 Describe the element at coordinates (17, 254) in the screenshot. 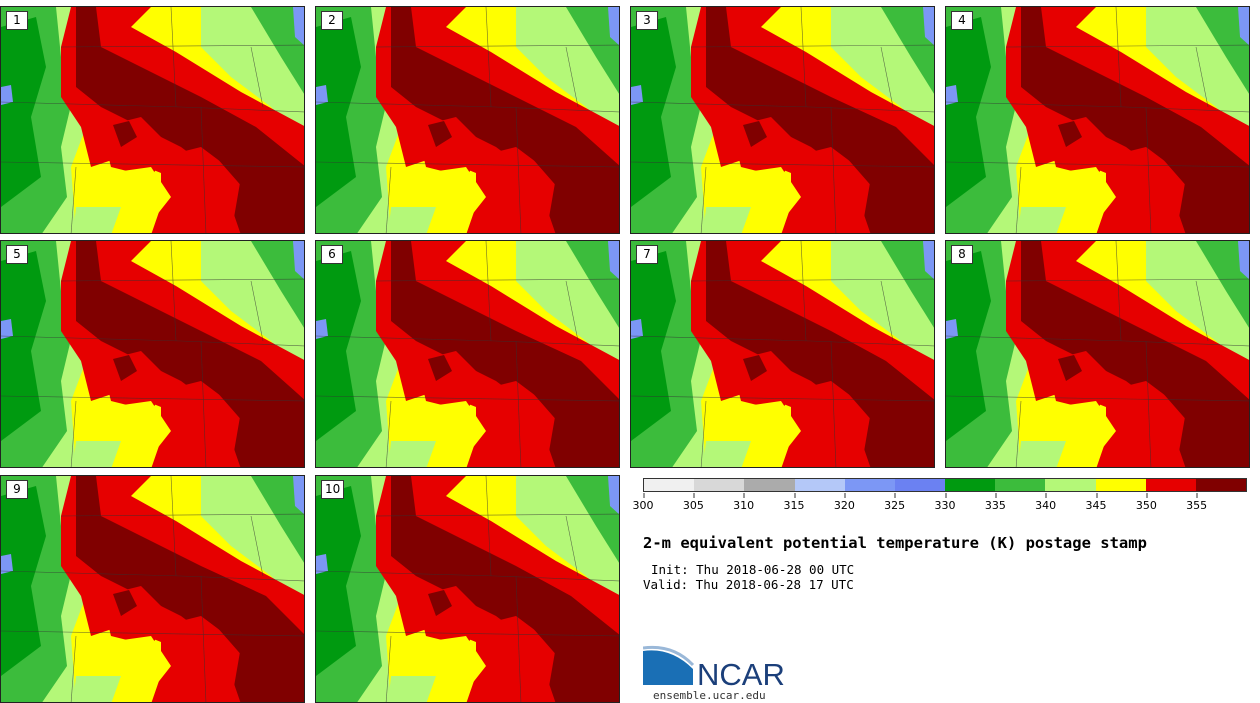

I see `member-number-label: 5` at that location.